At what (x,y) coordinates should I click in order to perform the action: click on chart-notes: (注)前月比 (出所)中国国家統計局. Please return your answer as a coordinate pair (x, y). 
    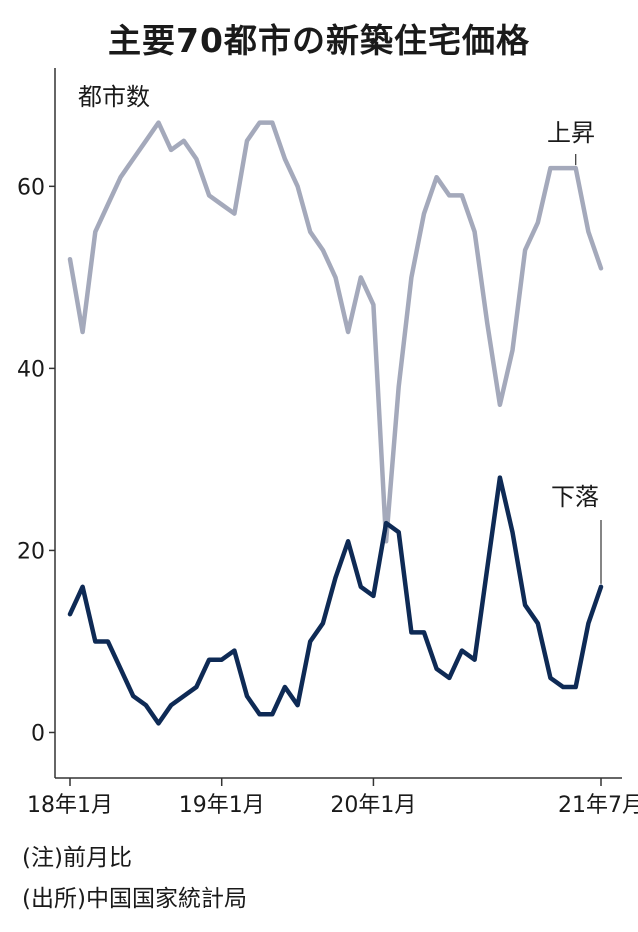
    Looking at the image, I should click on (134, 879).